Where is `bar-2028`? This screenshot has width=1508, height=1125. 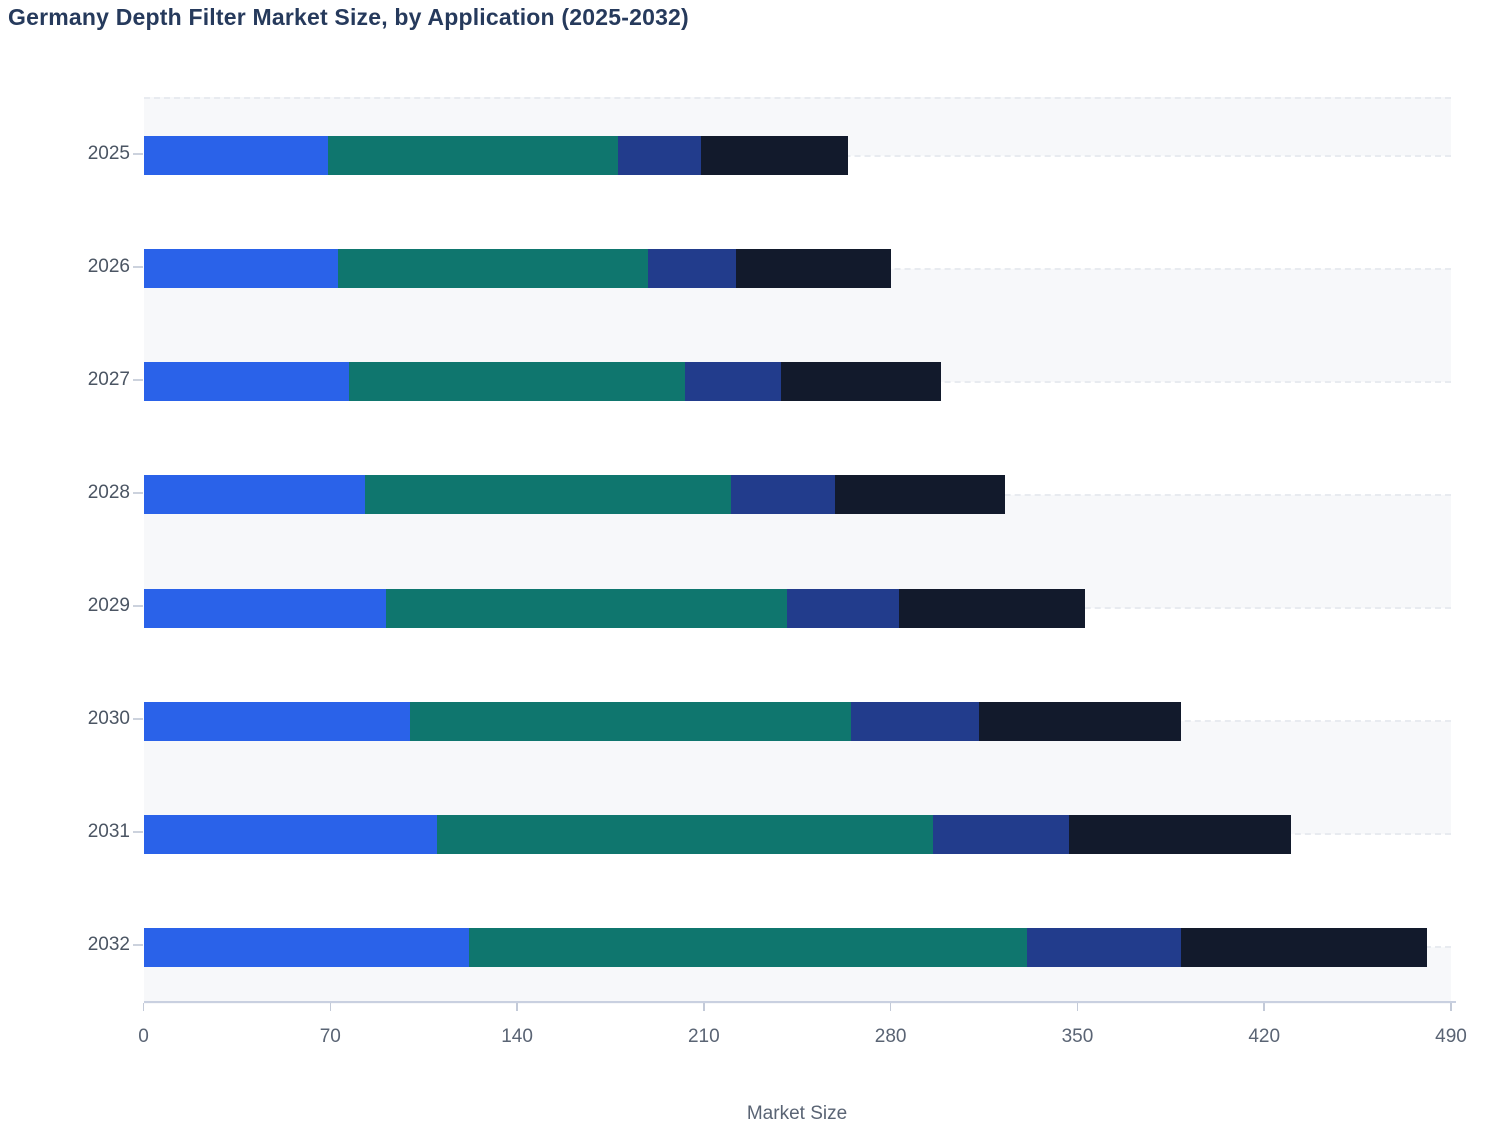 bar-2028 is located at coordinates (574, 495).